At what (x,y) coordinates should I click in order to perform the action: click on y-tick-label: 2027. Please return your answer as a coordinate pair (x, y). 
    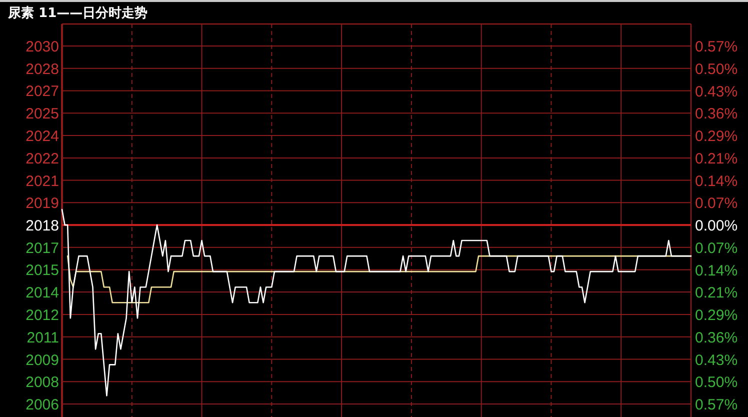
    Looking at the image, I should click on (42, 91).